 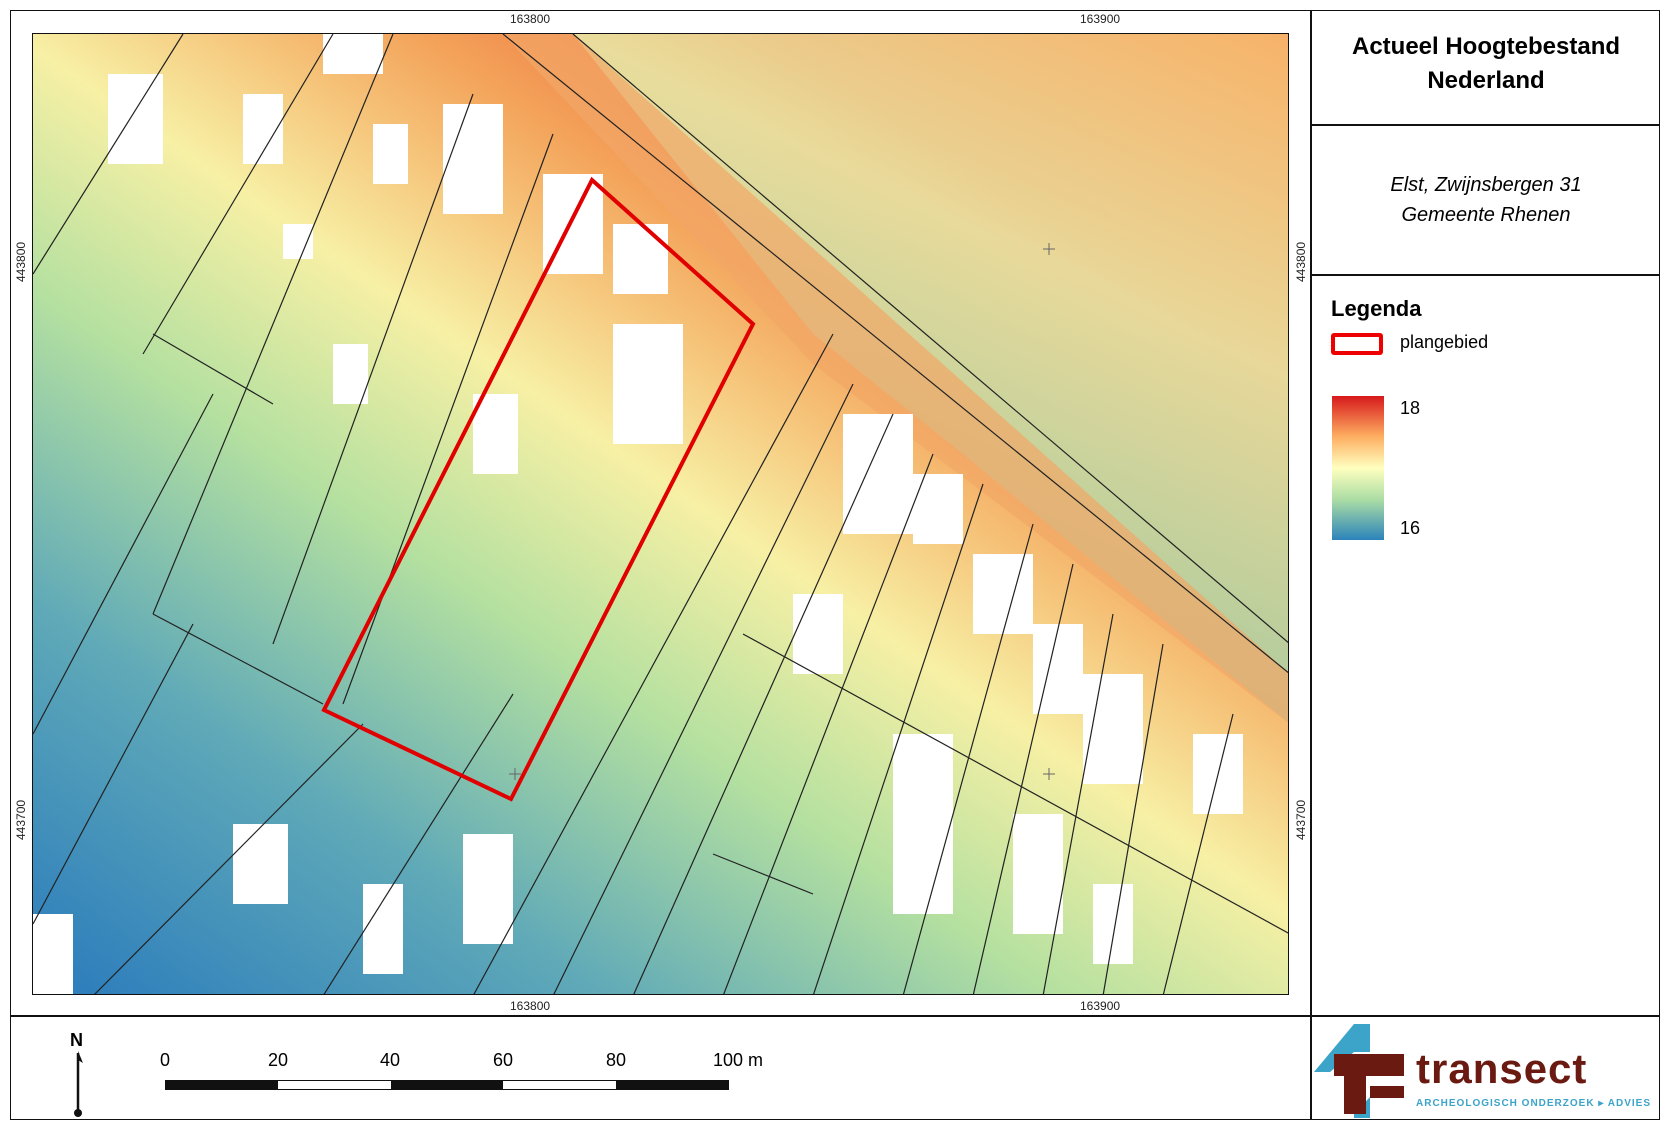 What do you see at coordinates (447, 1085) in the screenshot?
I see `scale-bar` at bounding box center [447, 1085].